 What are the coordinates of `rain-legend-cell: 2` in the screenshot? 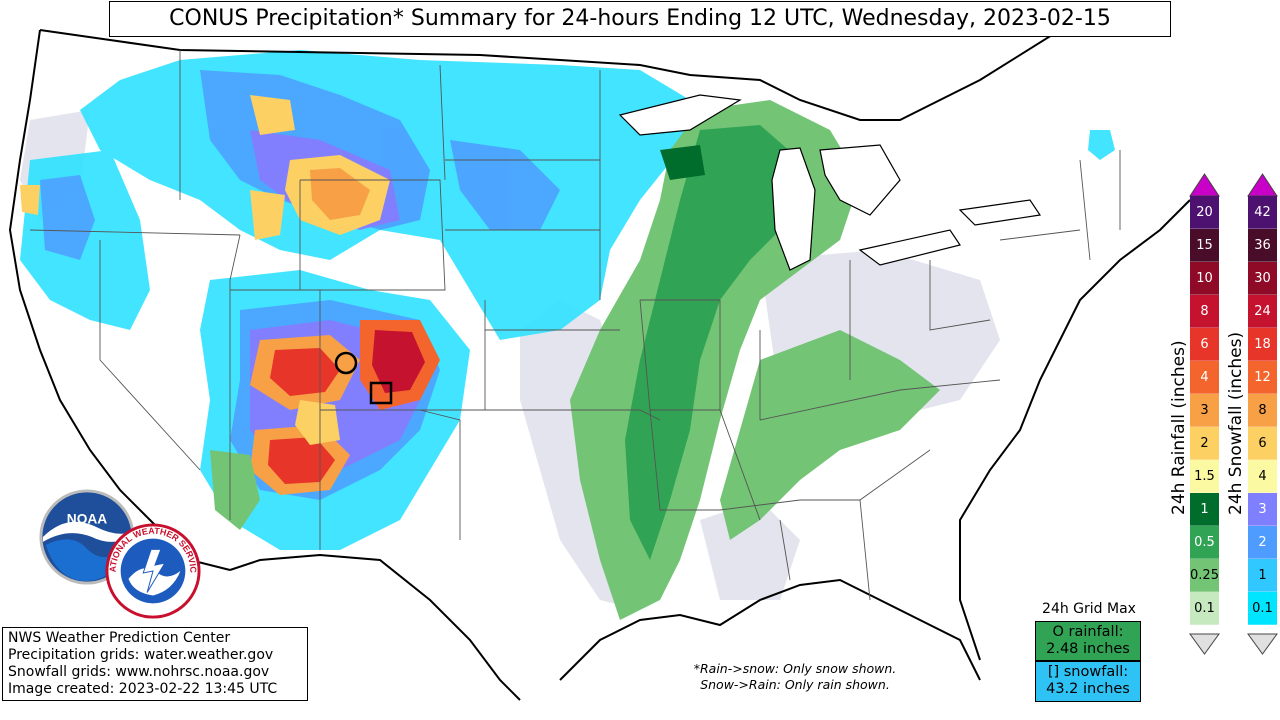 It's located at (1204, 443).